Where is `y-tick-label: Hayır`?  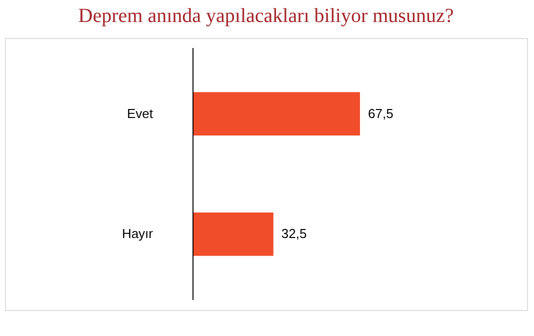
y-tick-label: Hayır is located at coordinates (138, 234).